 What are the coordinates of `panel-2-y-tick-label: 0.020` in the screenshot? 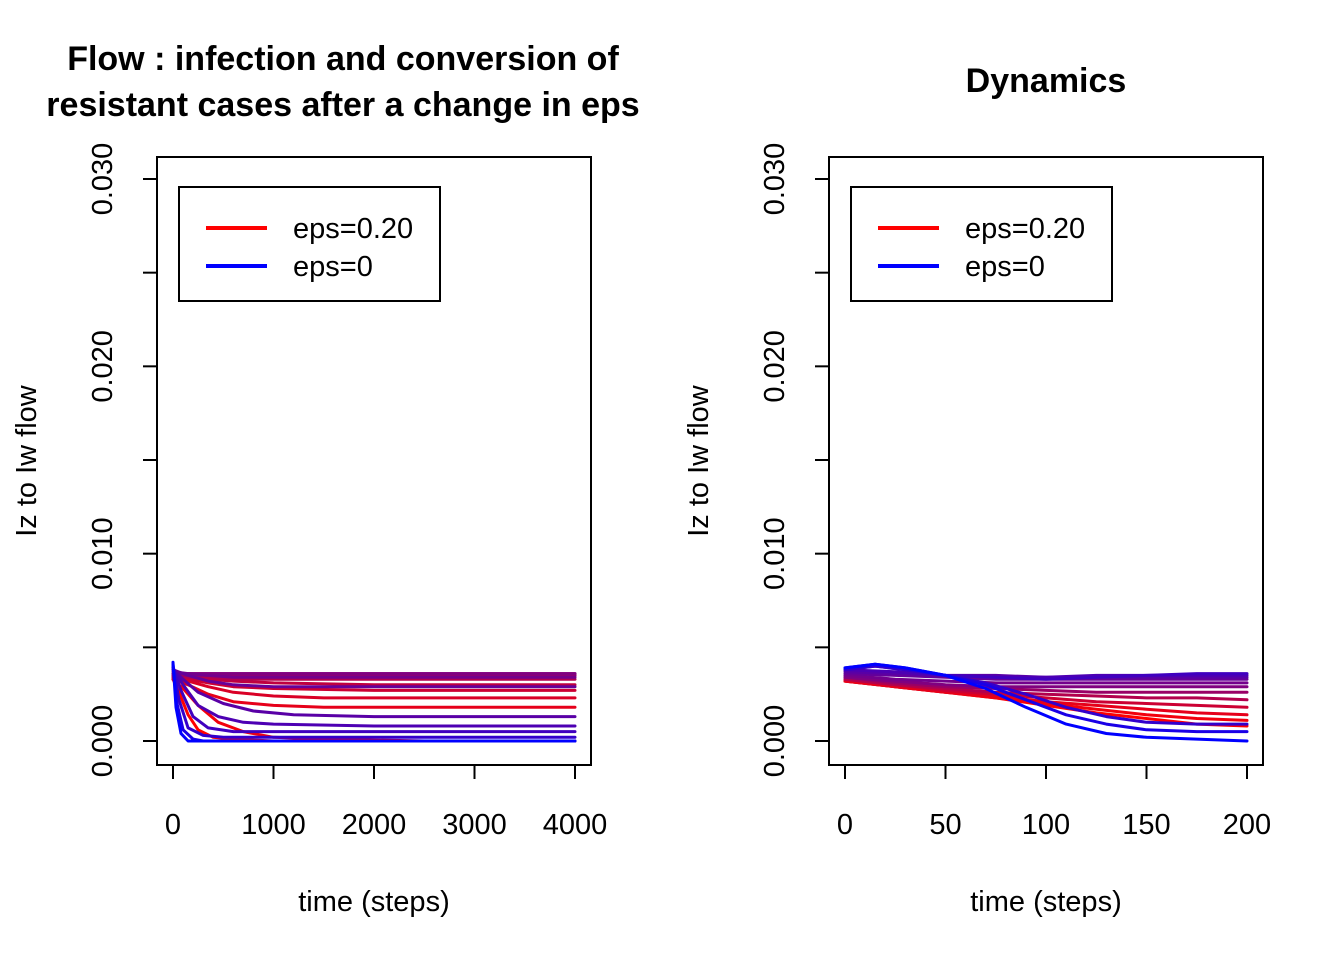 It's located at (775, 366).